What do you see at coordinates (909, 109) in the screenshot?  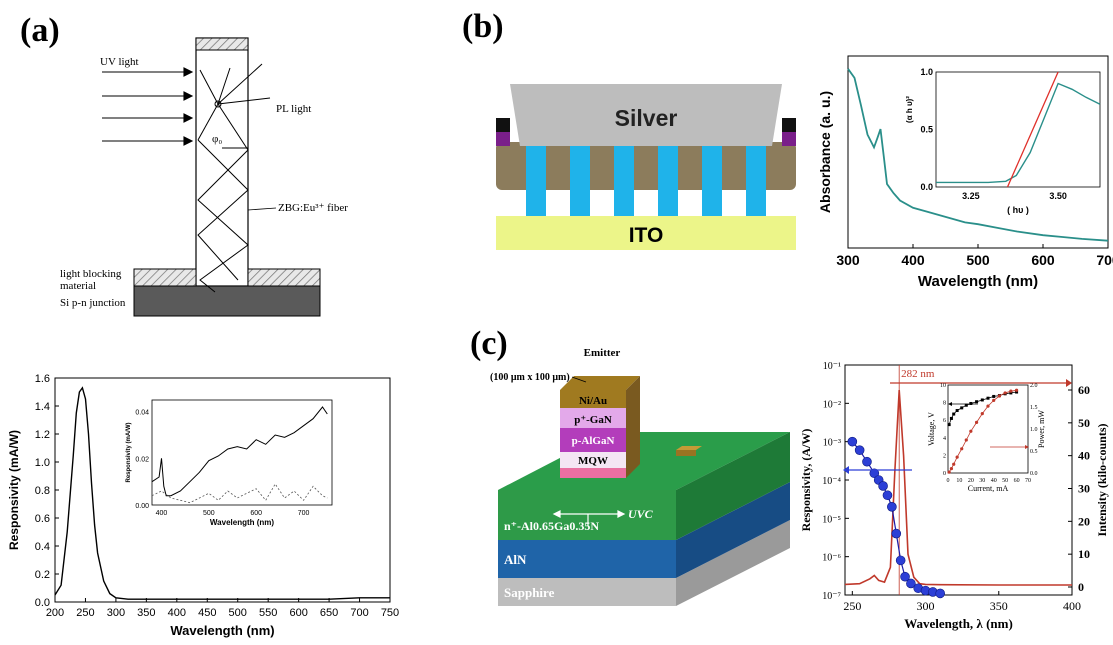 I see `inset-y-label: (α h υ)²` at bounding box center [909, 109].